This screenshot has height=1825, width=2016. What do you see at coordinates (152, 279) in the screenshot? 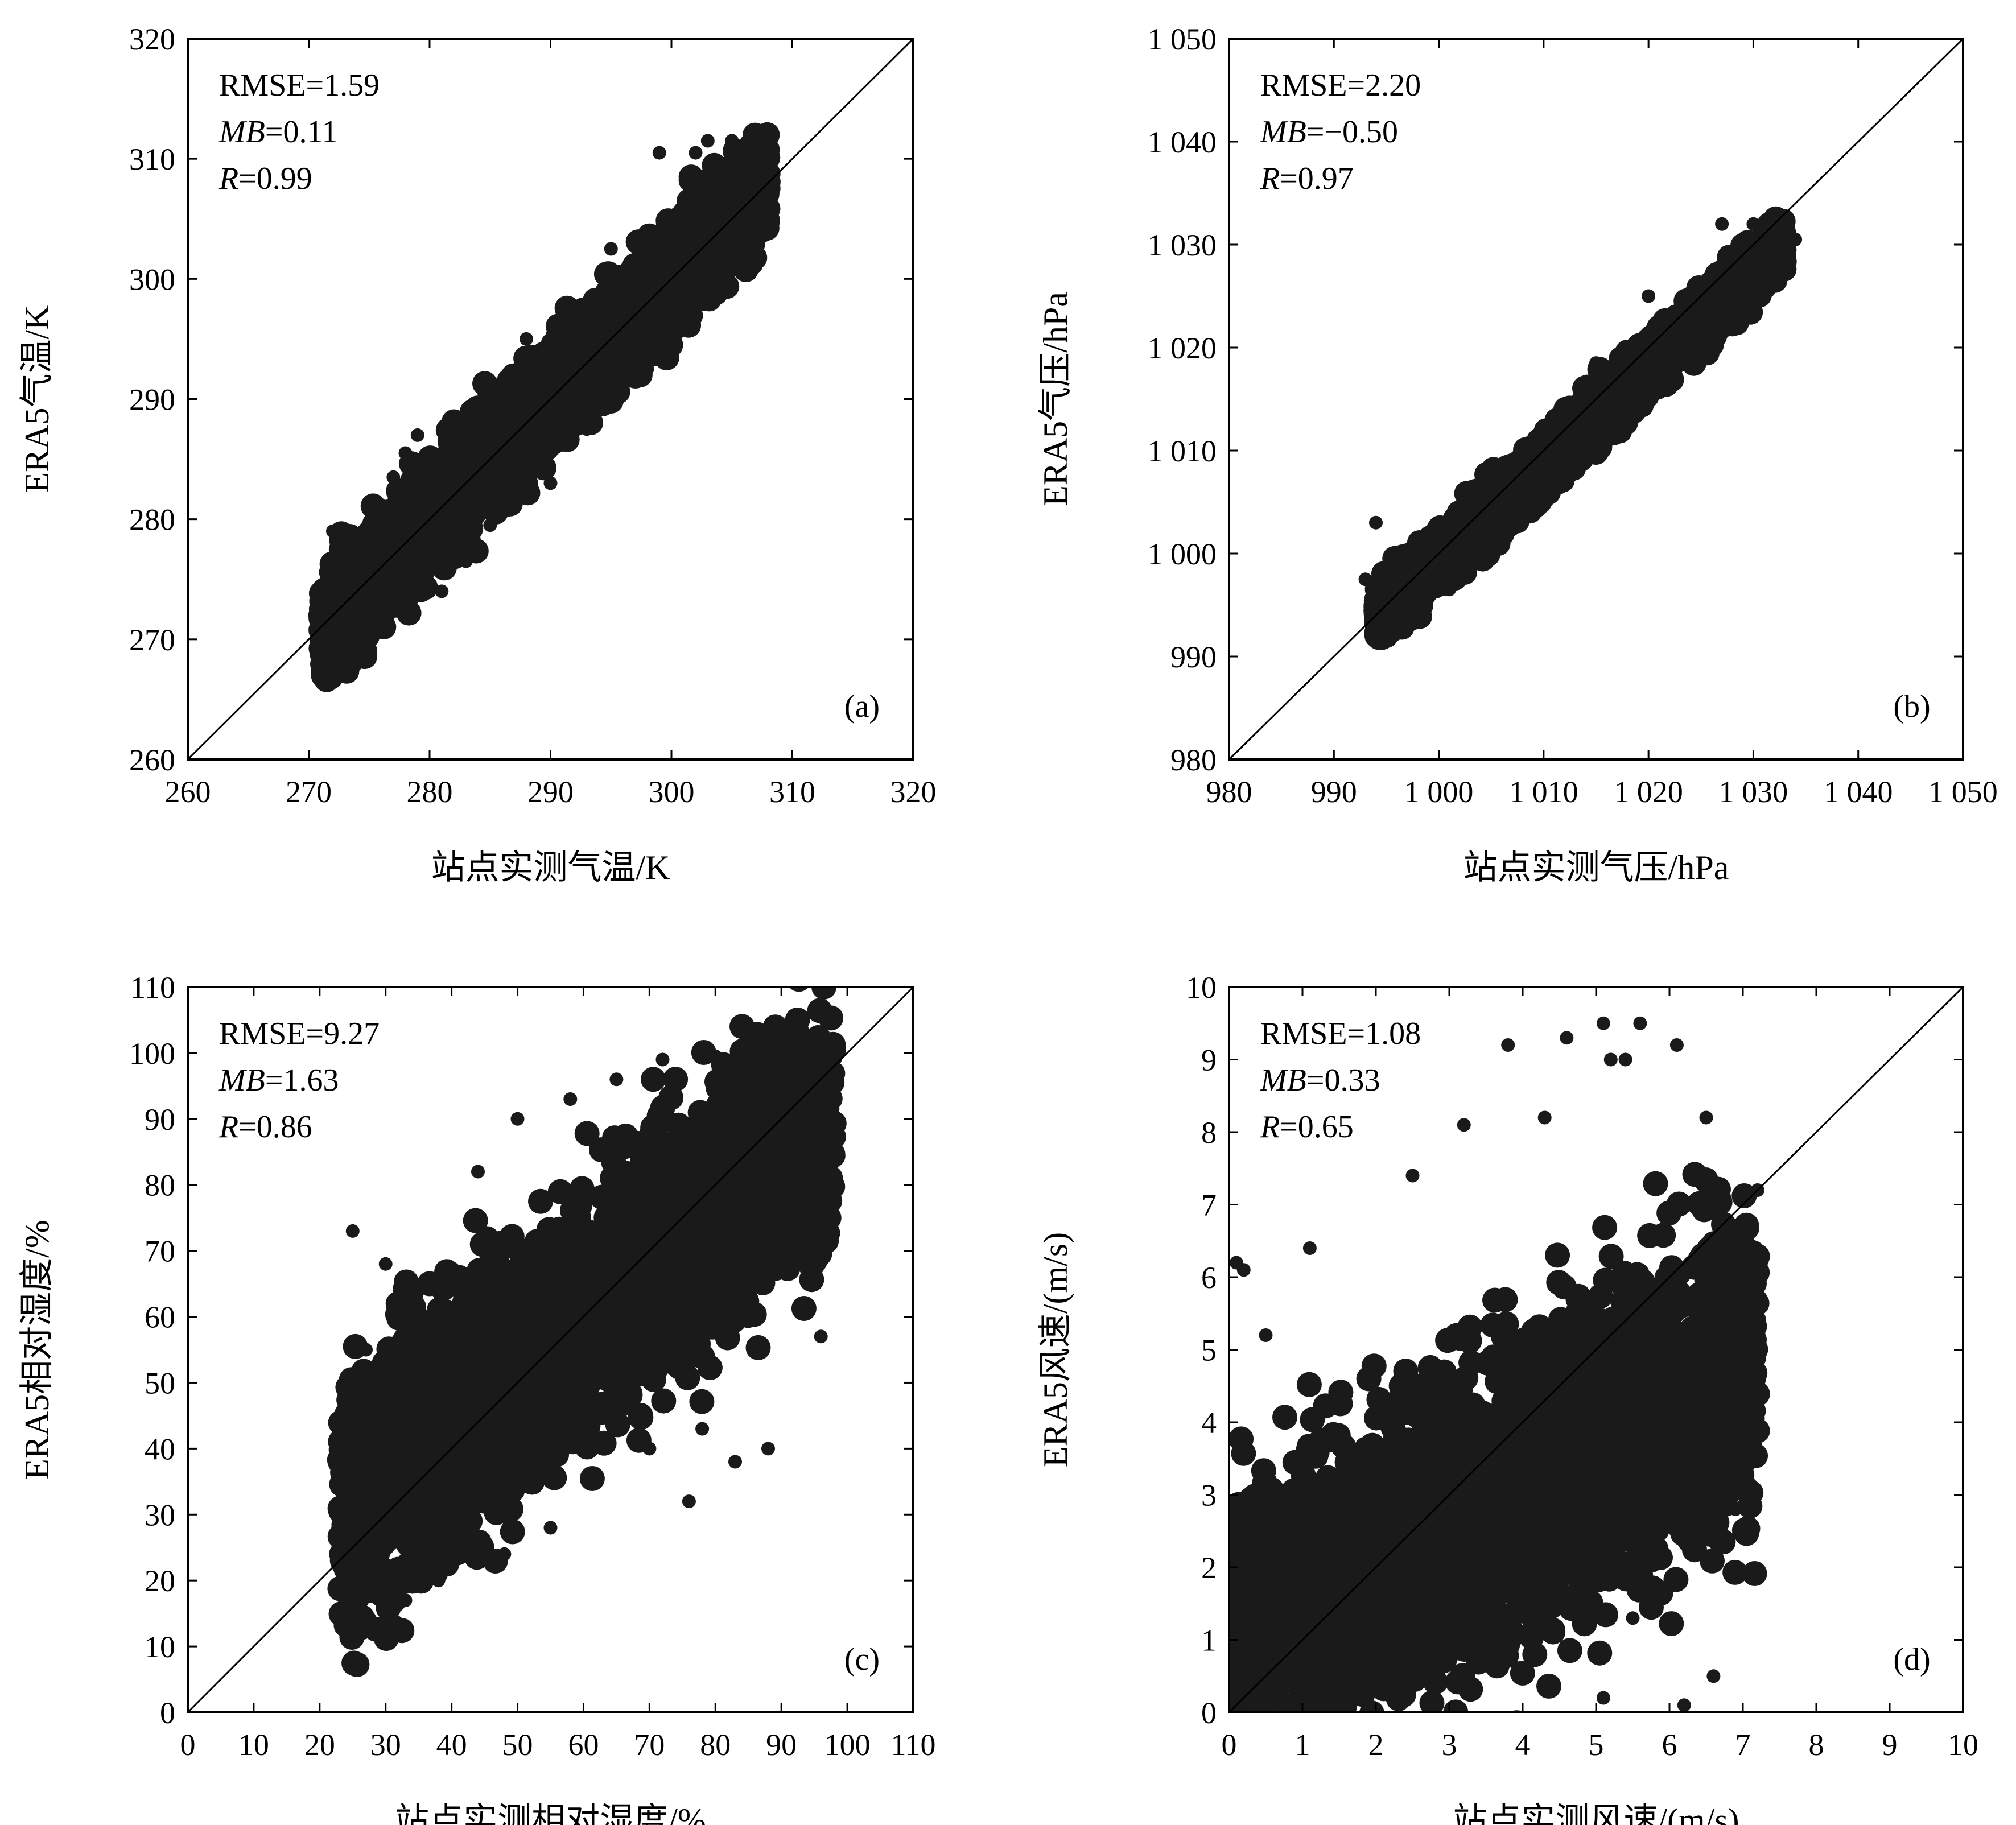
I see `y-tick-label: 300` at bounding box center [152, 279].